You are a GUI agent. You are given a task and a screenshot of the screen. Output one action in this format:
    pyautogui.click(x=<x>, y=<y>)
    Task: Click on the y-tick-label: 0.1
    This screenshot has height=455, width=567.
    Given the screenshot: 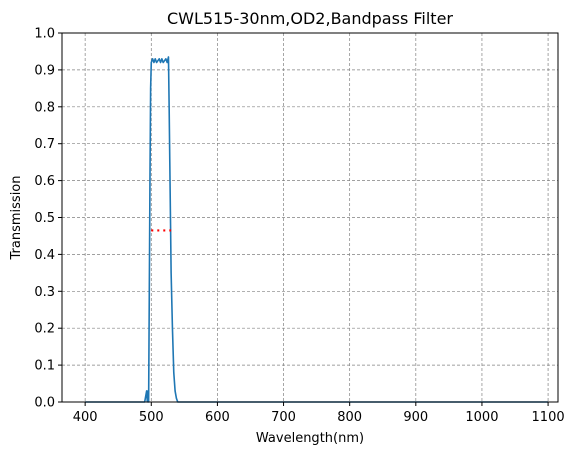 What is the action you would take?
    pyautogui.click(x=44, y=366)
    